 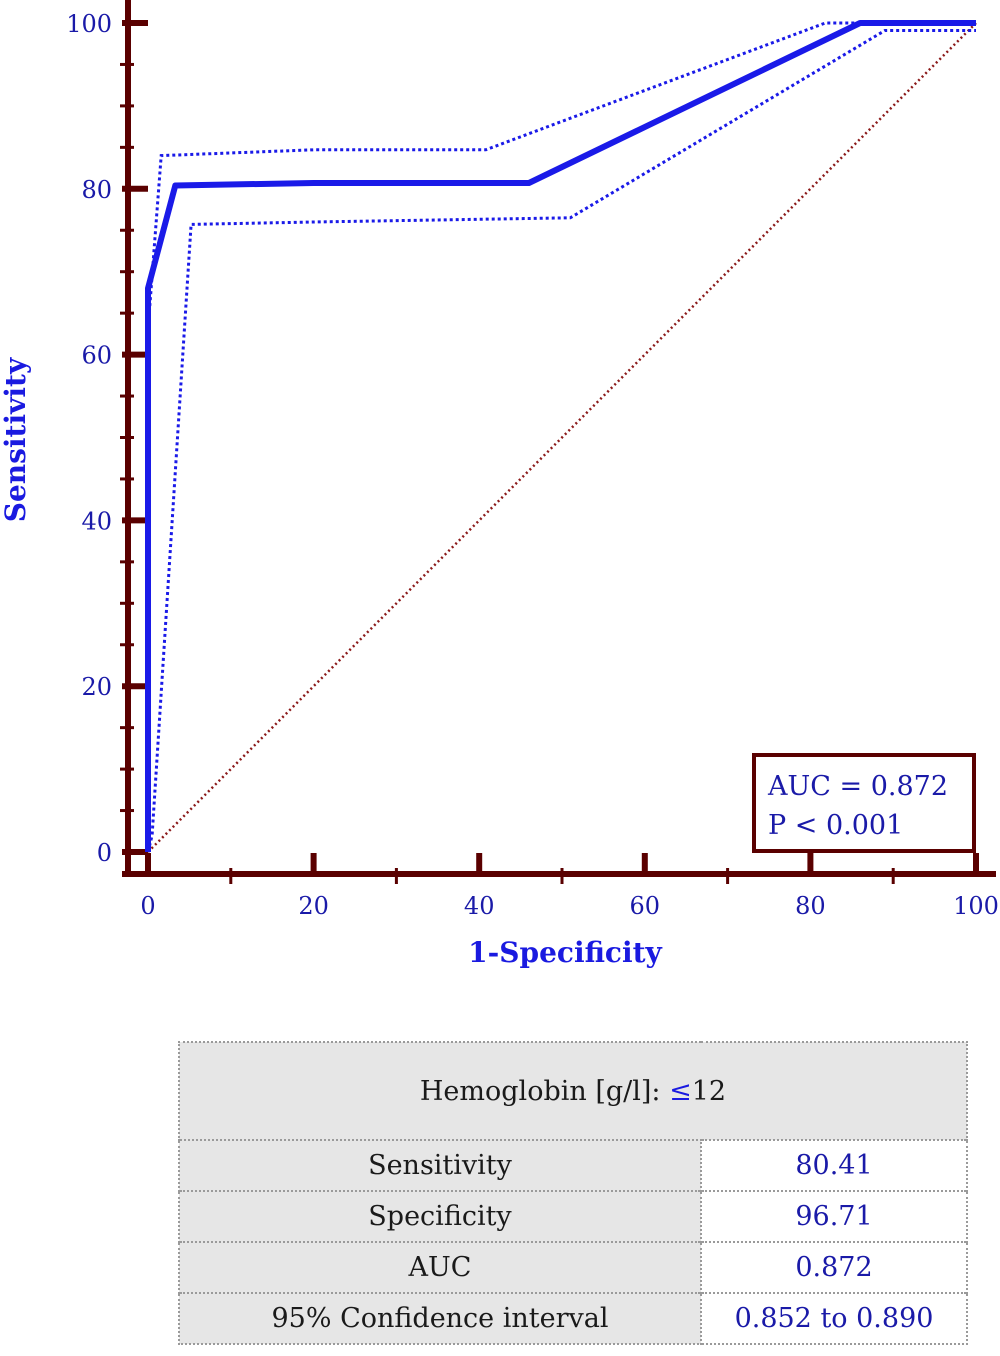 I want to click on x-axis-title: 1-Specificity, so click(x=565, y=952).